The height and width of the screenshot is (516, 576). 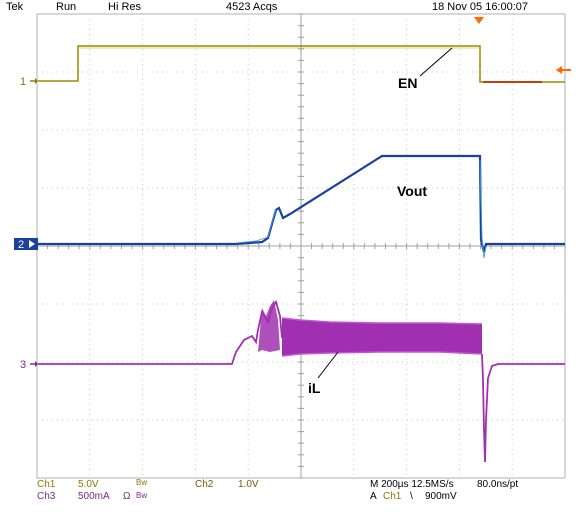 I want to click on brand-label: Tek, so click(x=15, y=7).